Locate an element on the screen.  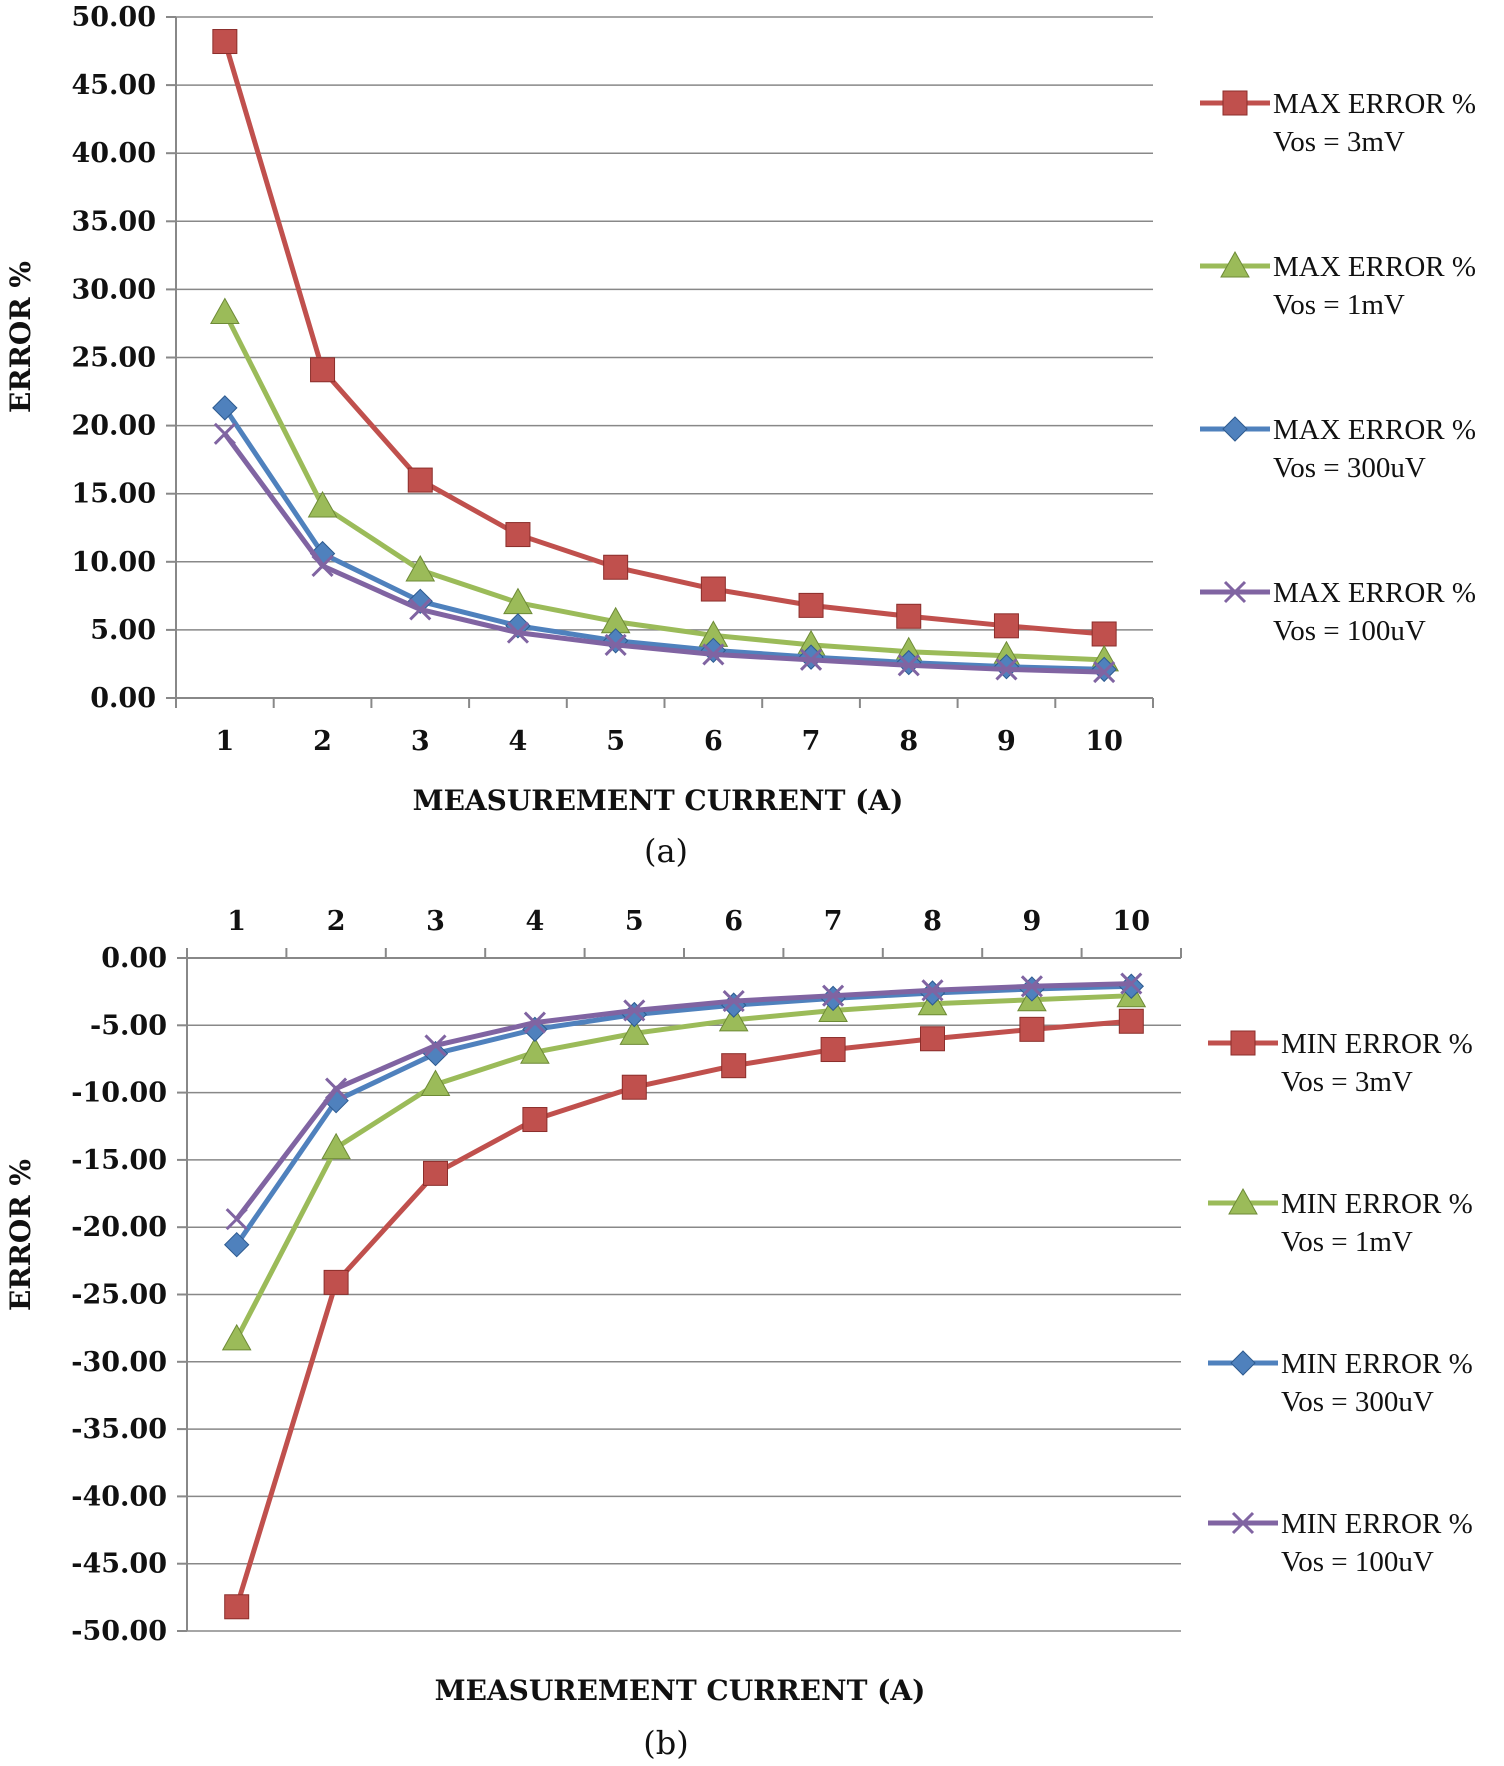
legend-entry: MAX ERROR % Vos = 300uV is located at coordinates (1338, 449).